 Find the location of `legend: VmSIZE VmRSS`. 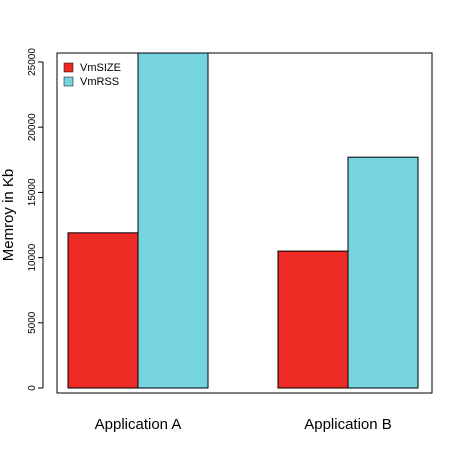

legend: VmSIZE VmRSS is located at coordinates (92, 75).